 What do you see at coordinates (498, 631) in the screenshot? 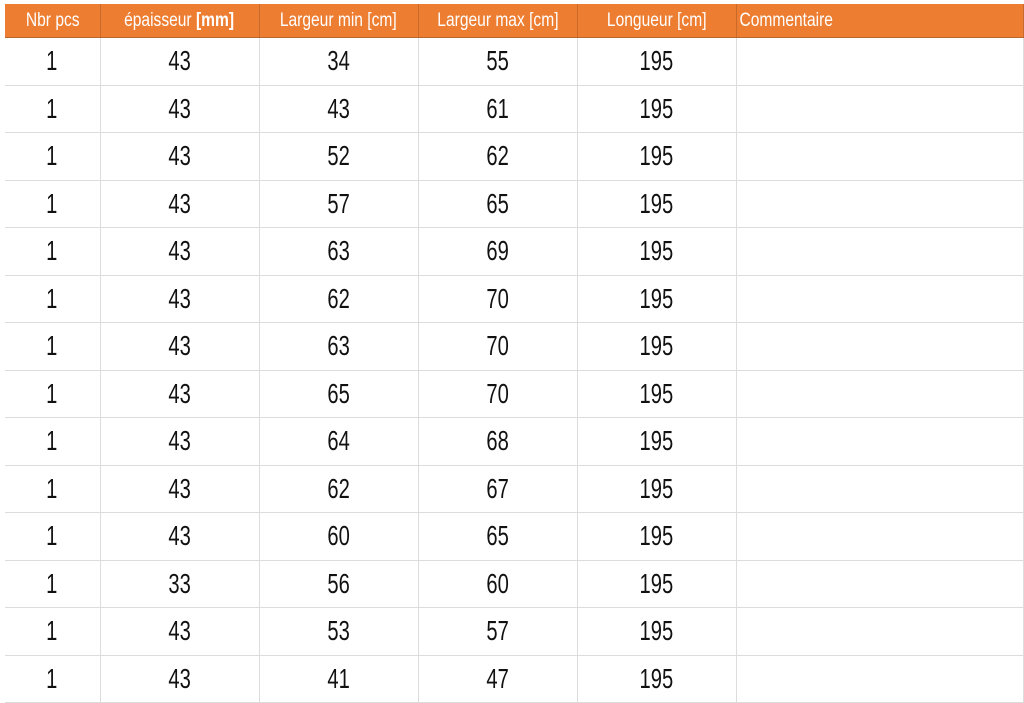
I see `cell-largeur-max: 57` at bounding box center [498, 631].